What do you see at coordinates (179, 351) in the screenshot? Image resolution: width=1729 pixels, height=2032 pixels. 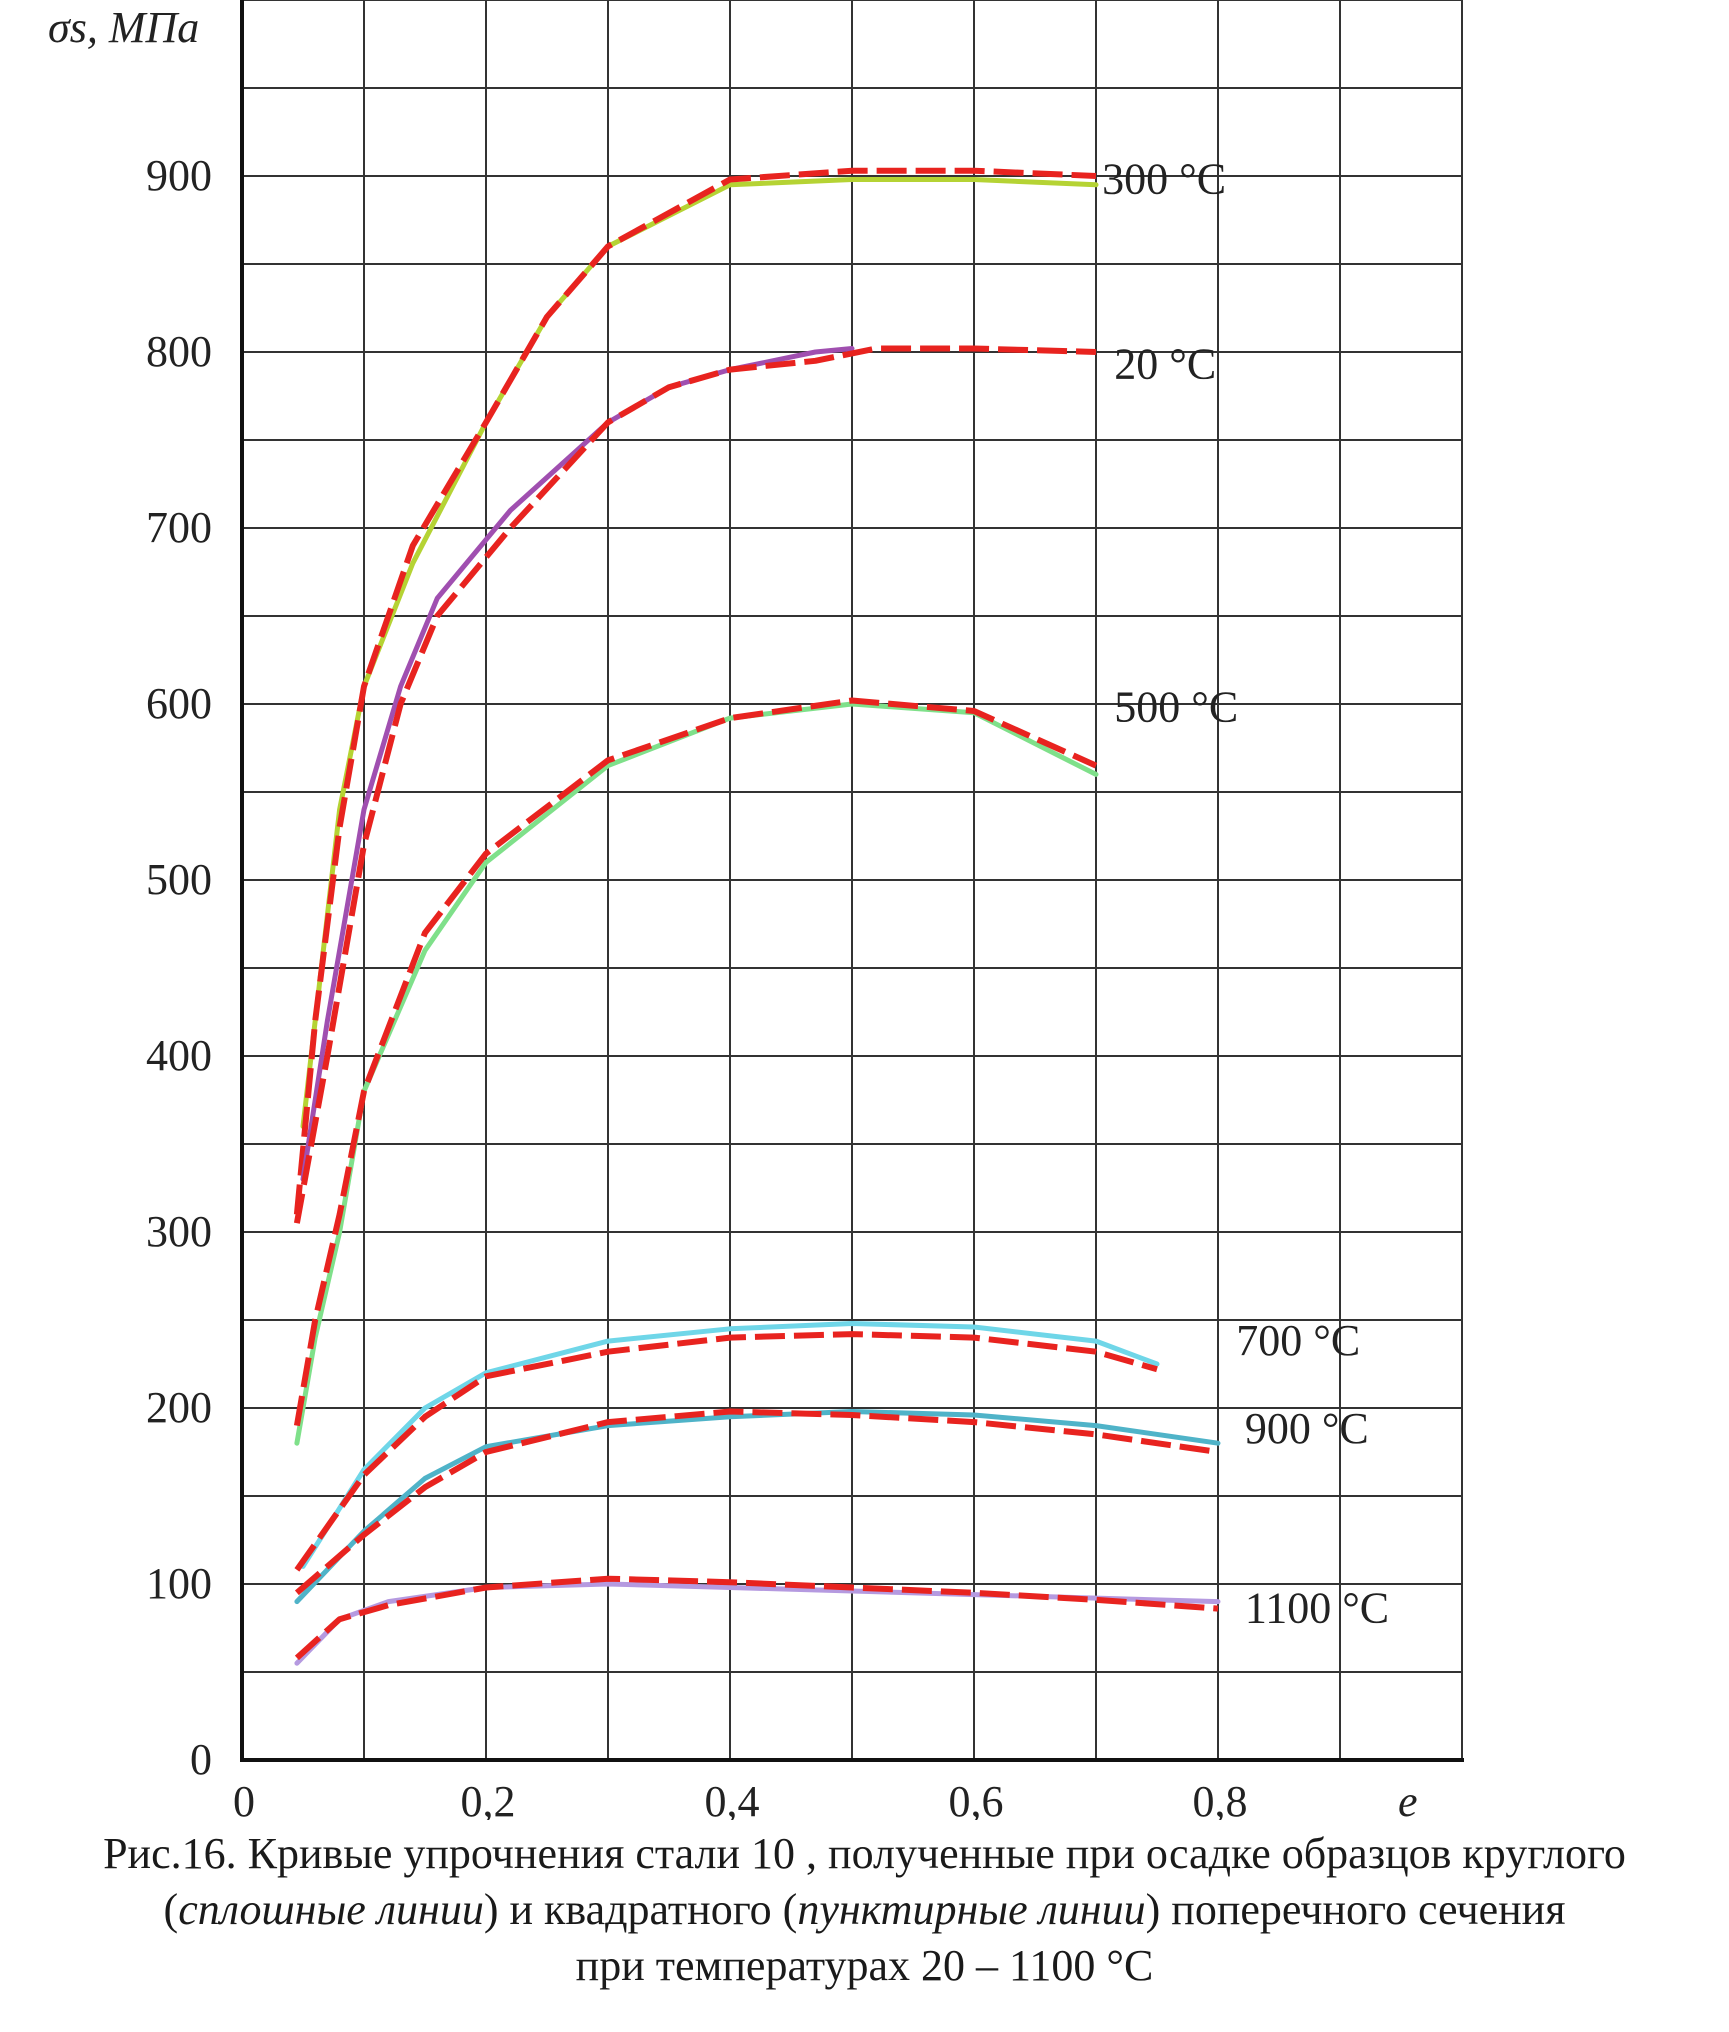 I see `y-tick-label: 800` at bounding box center [179, 351].